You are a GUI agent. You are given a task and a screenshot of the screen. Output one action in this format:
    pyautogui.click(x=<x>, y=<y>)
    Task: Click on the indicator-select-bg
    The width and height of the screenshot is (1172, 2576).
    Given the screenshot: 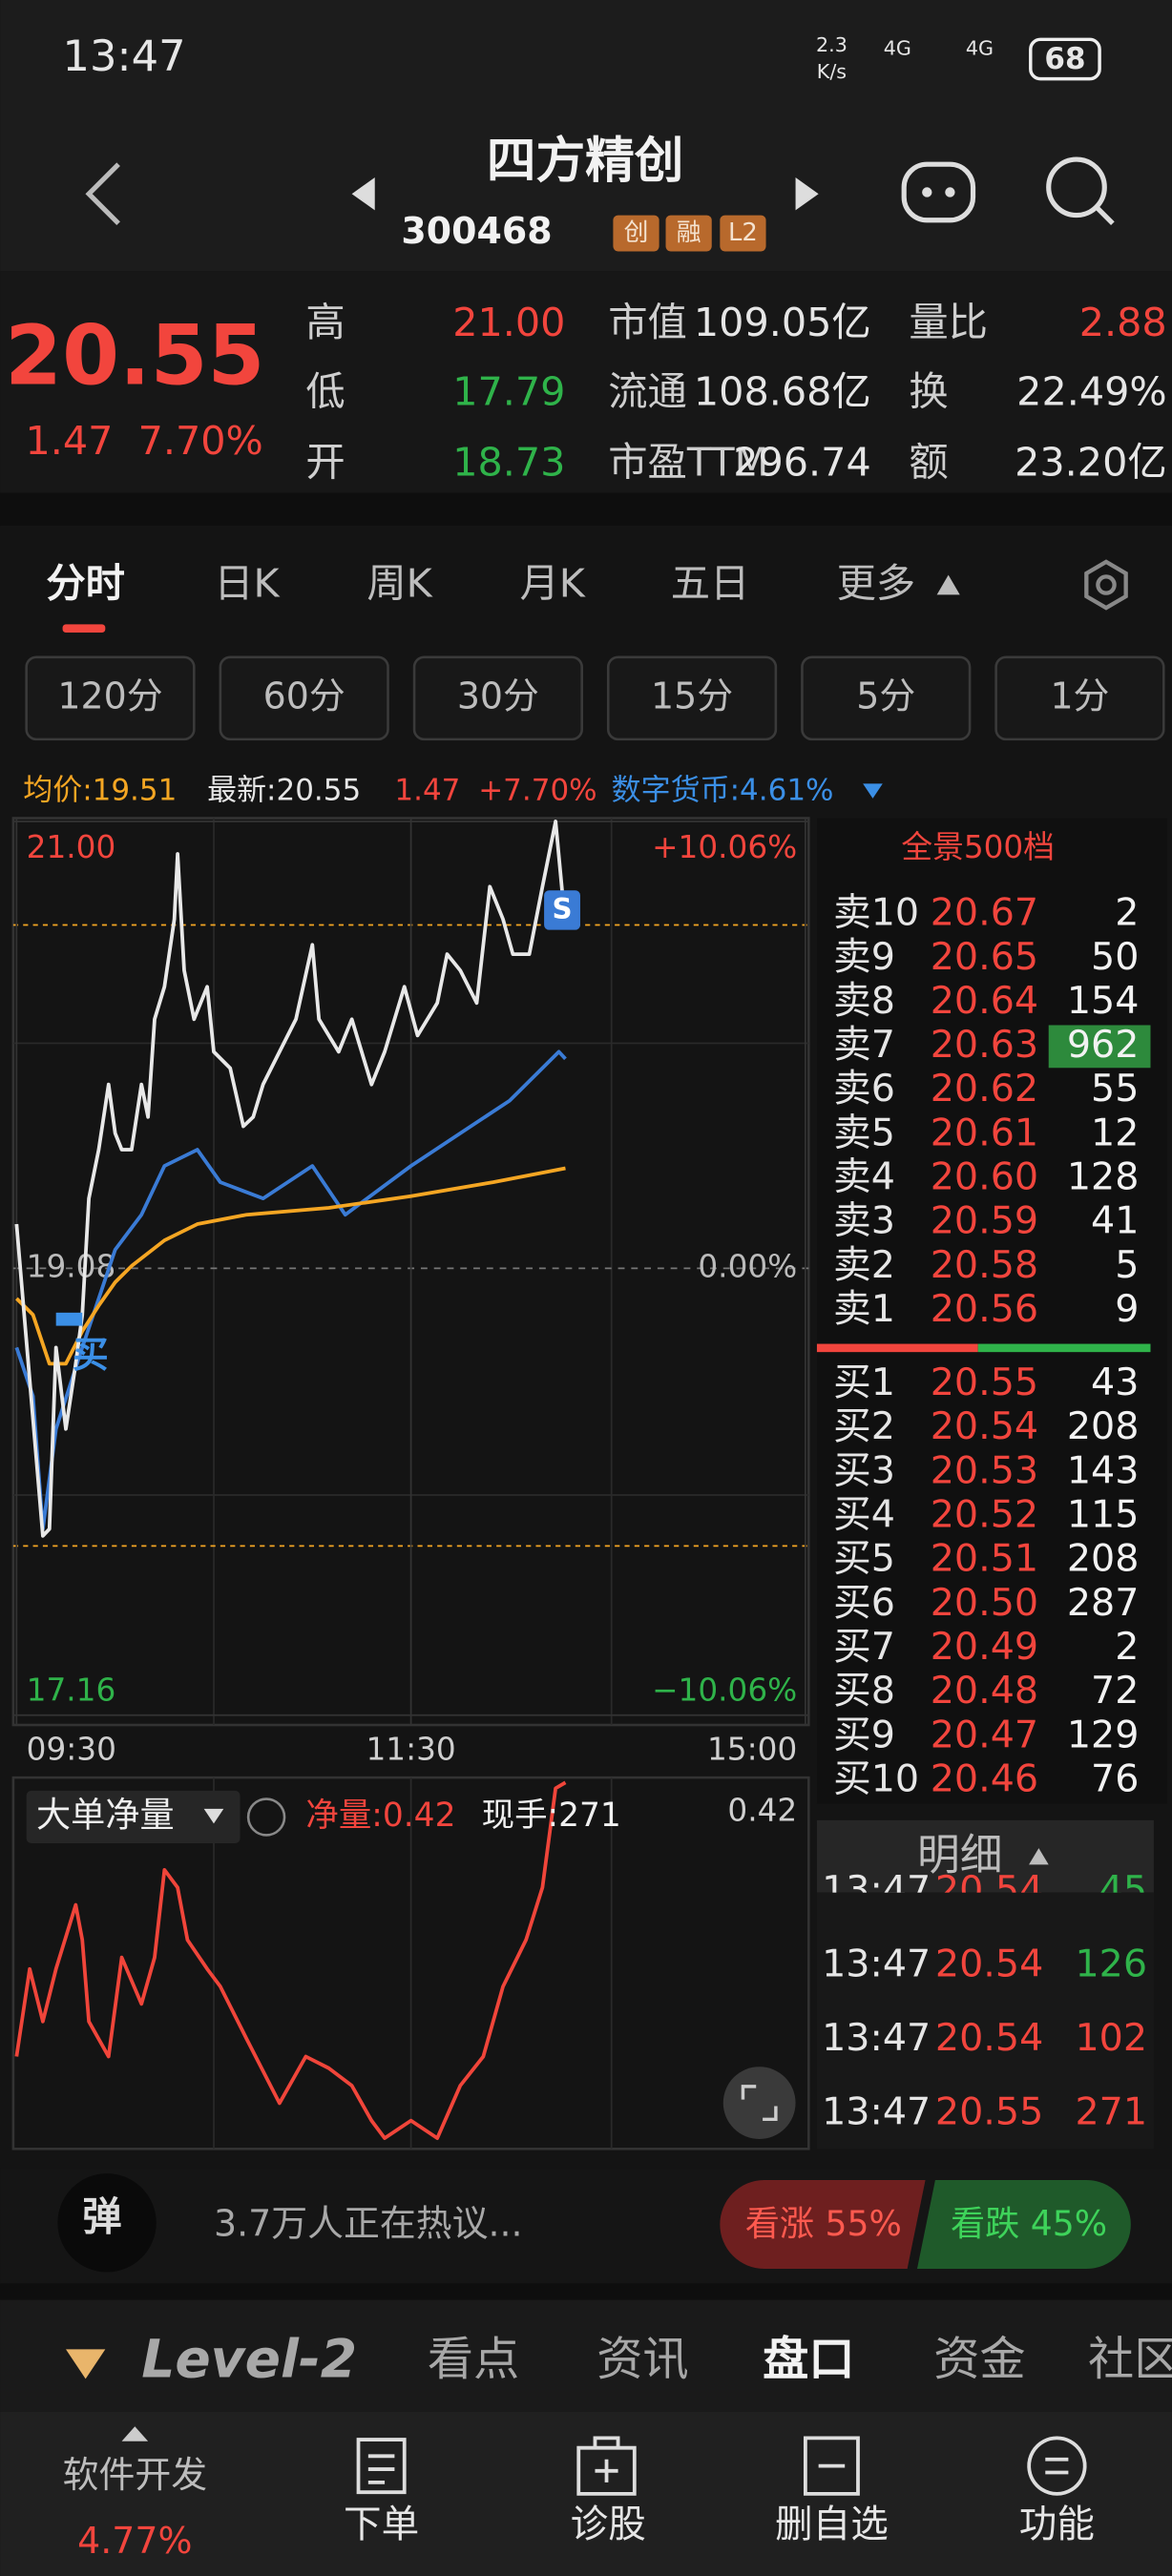 What is the action you would take?
    pyautogui.click(x=133, y=1817)
    